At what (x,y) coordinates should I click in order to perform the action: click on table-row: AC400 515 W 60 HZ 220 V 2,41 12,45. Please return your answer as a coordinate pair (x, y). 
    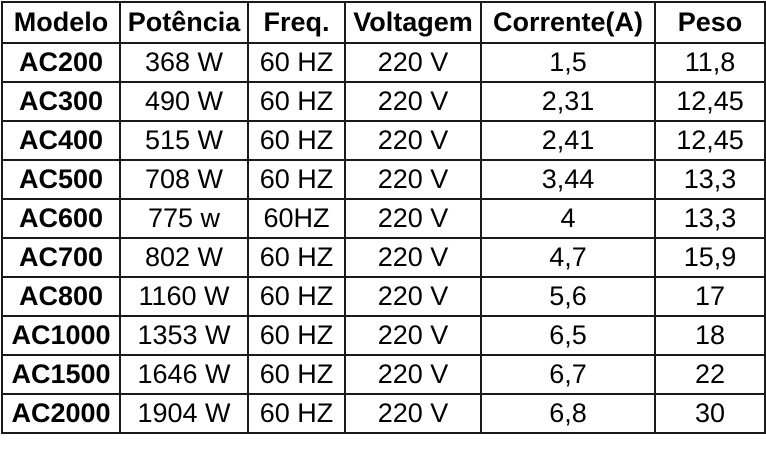
    Looking at the image, I should click on (383, 140).